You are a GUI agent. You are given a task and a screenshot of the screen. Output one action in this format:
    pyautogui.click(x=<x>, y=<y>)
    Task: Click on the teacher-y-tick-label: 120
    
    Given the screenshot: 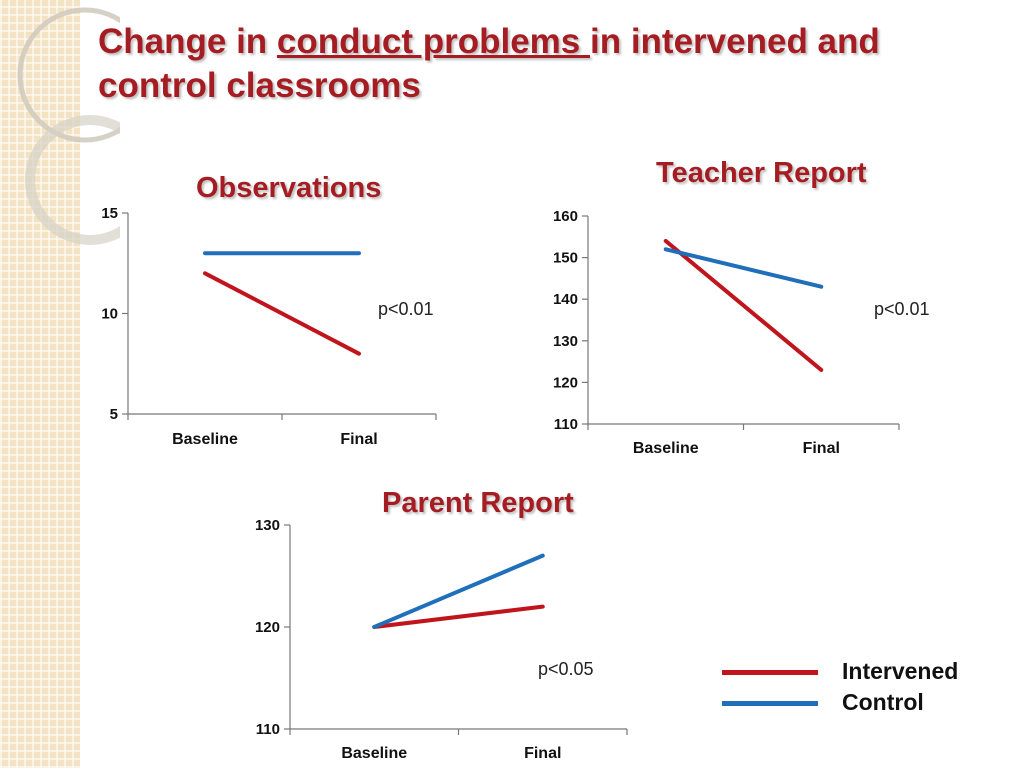 What is the action you would take?
    pyautogui.click(x=565, y=382)
    